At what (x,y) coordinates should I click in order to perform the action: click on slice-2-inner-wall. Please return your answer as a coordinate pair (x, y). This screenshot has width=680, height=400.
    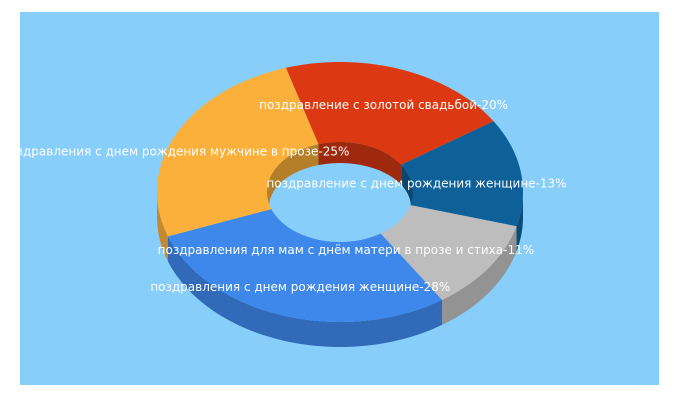
    Looking at the image, I should click on (407, 191).